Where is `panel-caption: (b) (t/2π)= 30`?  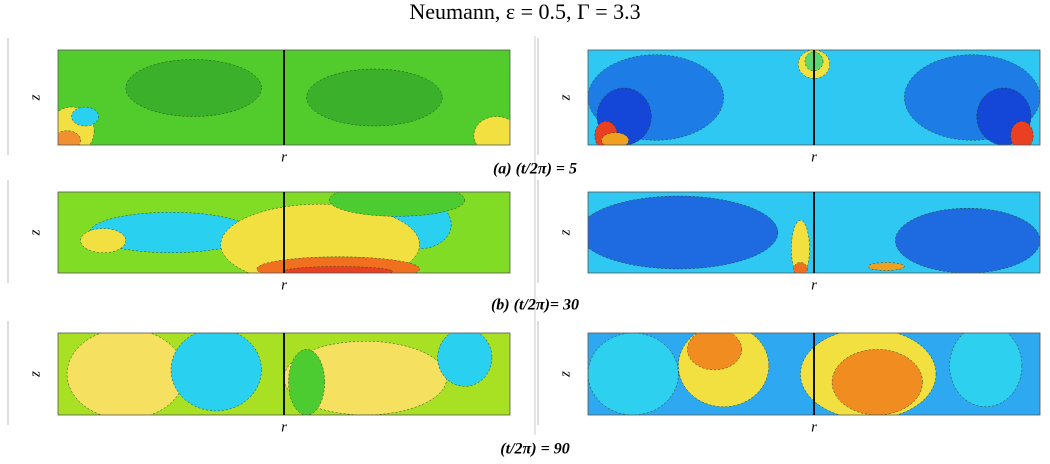
panel-caption: (b) (t/2π)= 30 is located at coordinates (535, 305).